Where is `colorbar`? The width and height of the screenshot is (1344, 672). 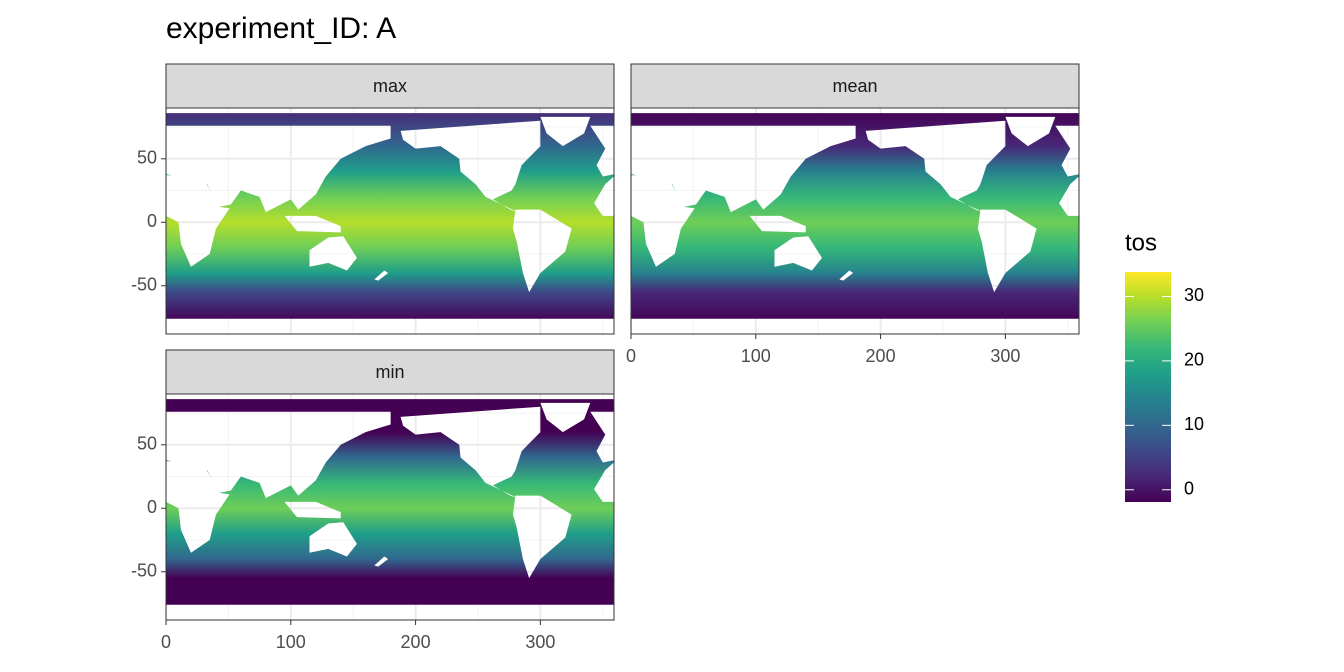 colorbar is located at coordinates (1148, 387).